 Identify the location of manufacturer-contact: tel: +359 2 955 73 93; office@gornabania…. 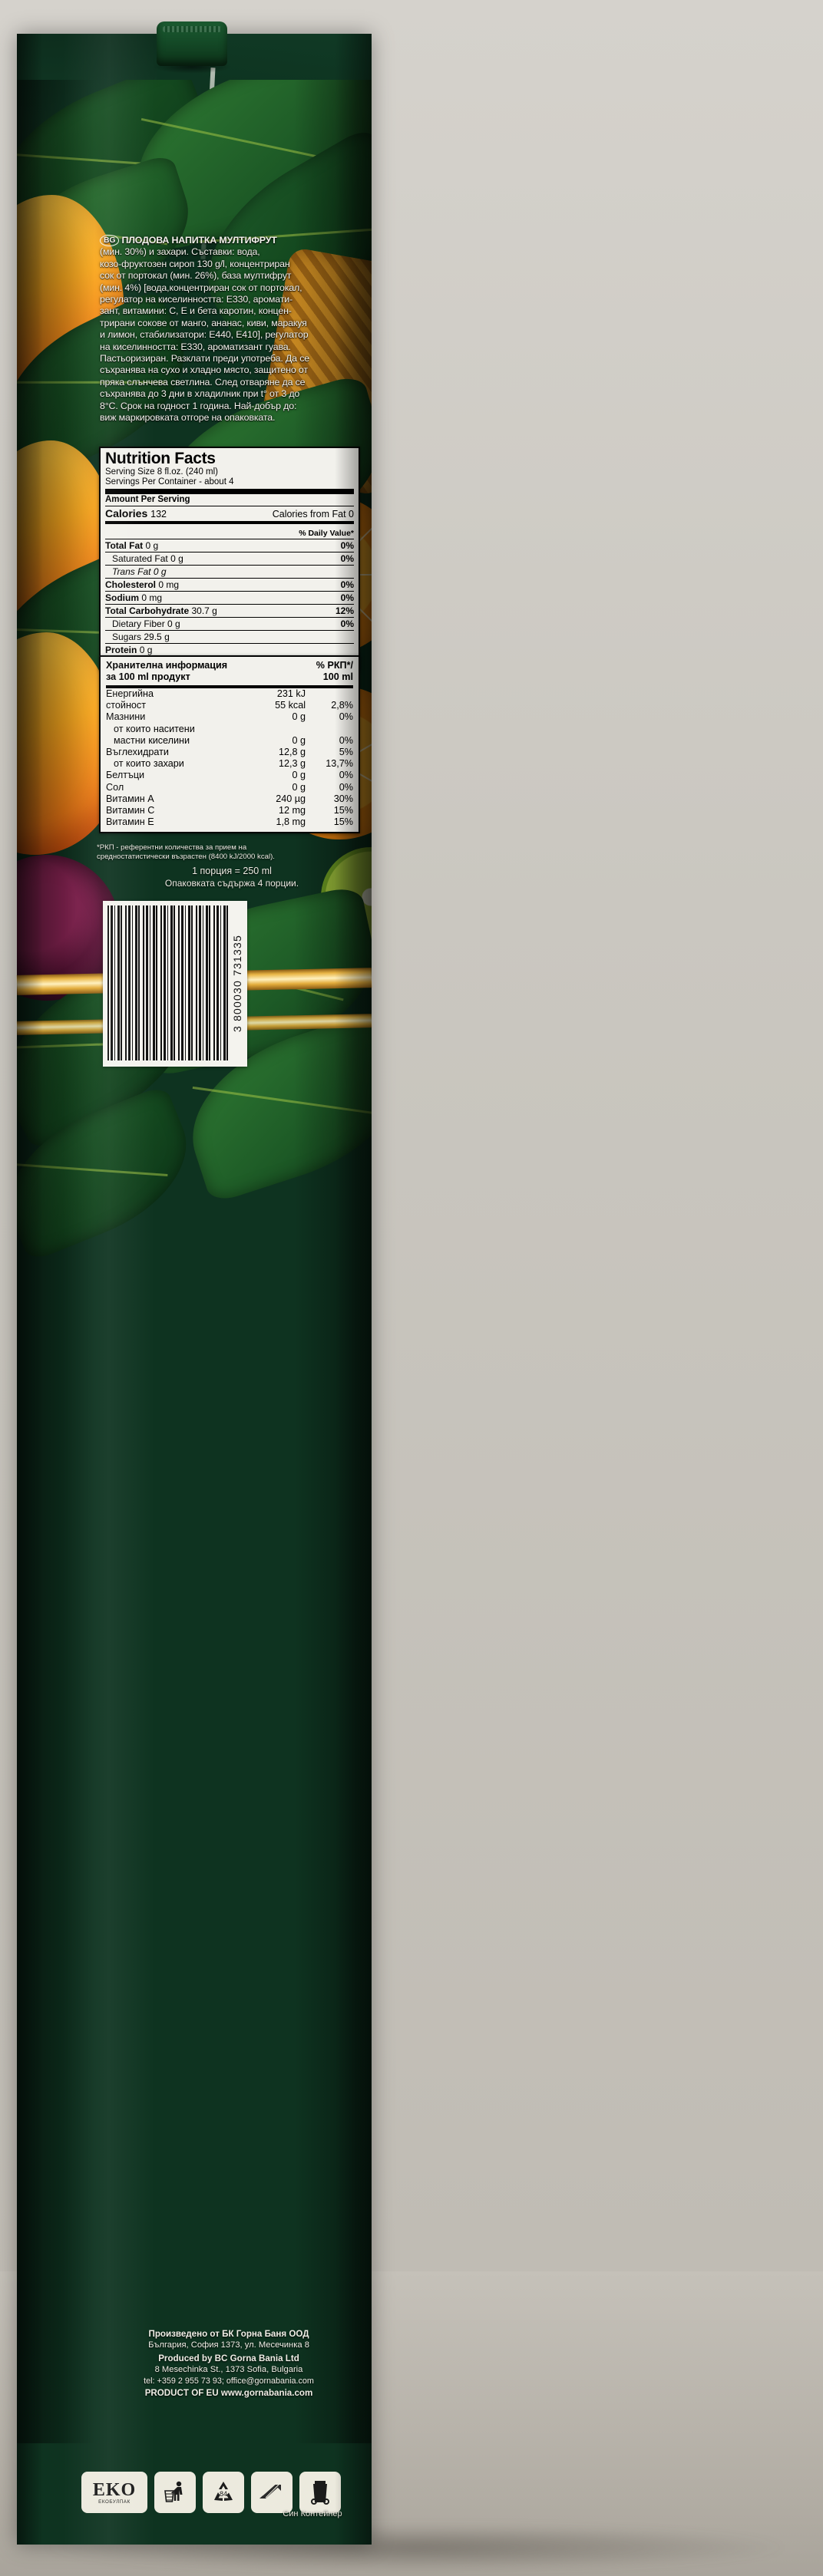
(229, 2381).